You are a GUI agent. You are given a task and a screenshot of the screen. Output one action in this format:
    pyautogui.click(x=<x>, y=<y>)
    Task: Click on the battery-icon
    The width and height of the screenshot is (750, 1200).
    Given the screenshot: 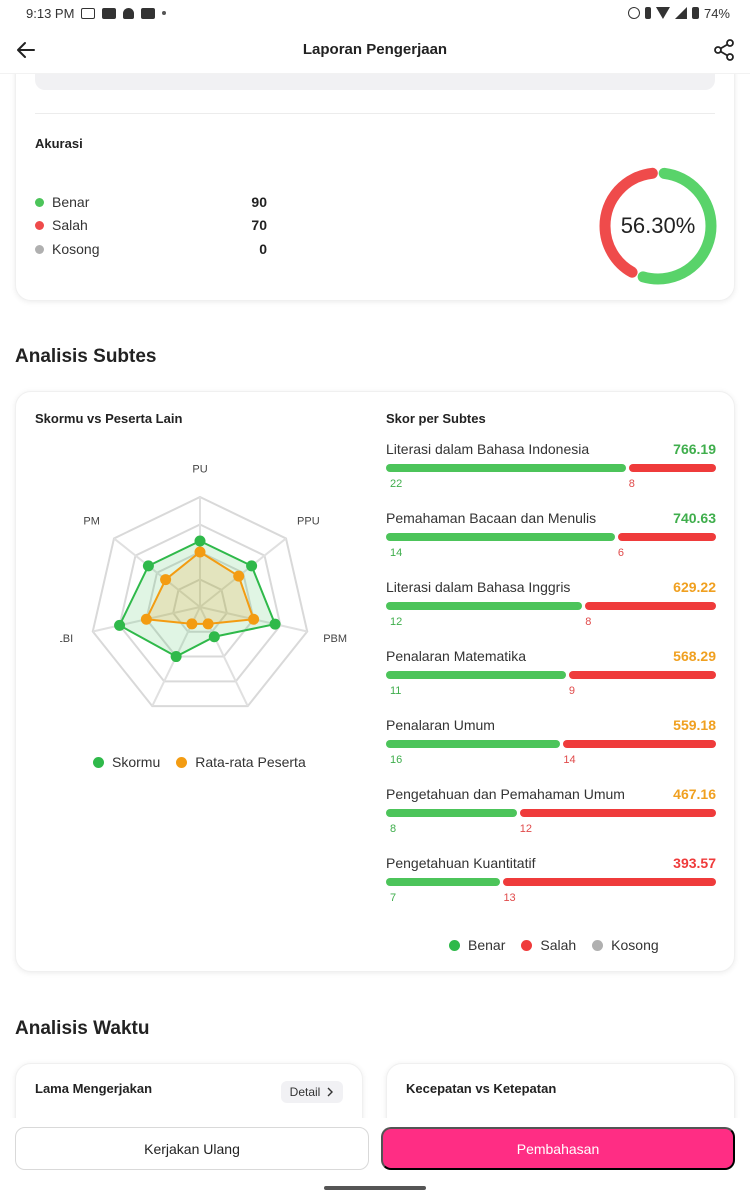 What is the action you would take?
    pyautogui.click(x=695, y=13)
    